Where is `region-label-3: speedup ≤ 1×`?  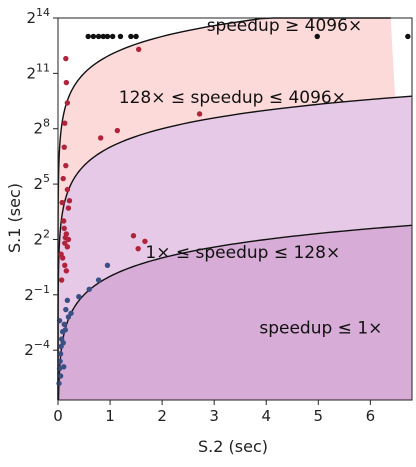
region-label-3: speedup ≤ 1× is located at coordinates (320, 329).